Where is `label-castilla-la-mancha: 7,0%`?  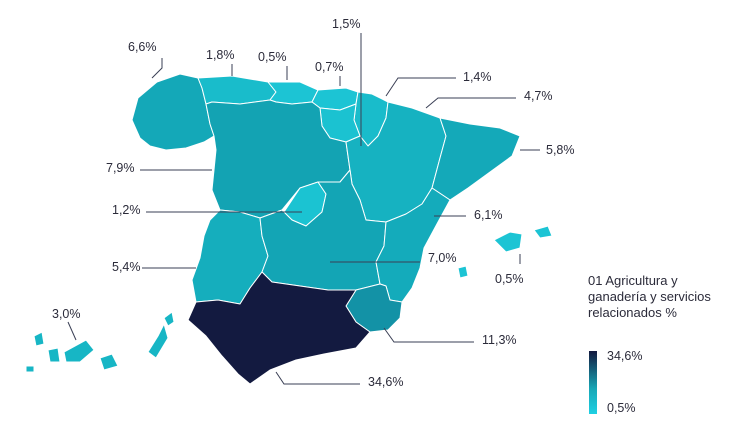
label-castilla-la-mancha: 7,0% is located at coordinates (442, 258).